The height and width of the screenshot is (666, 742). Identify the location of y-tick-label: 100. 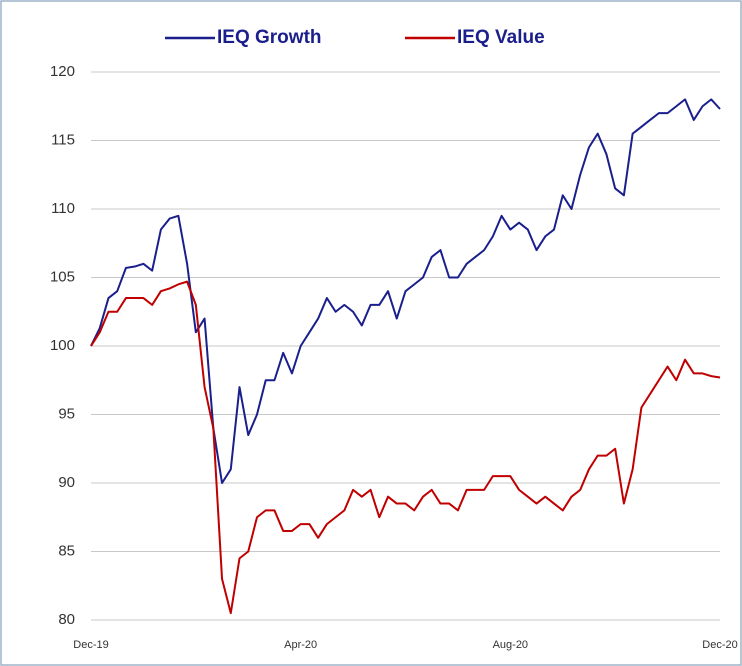
(62, 345).